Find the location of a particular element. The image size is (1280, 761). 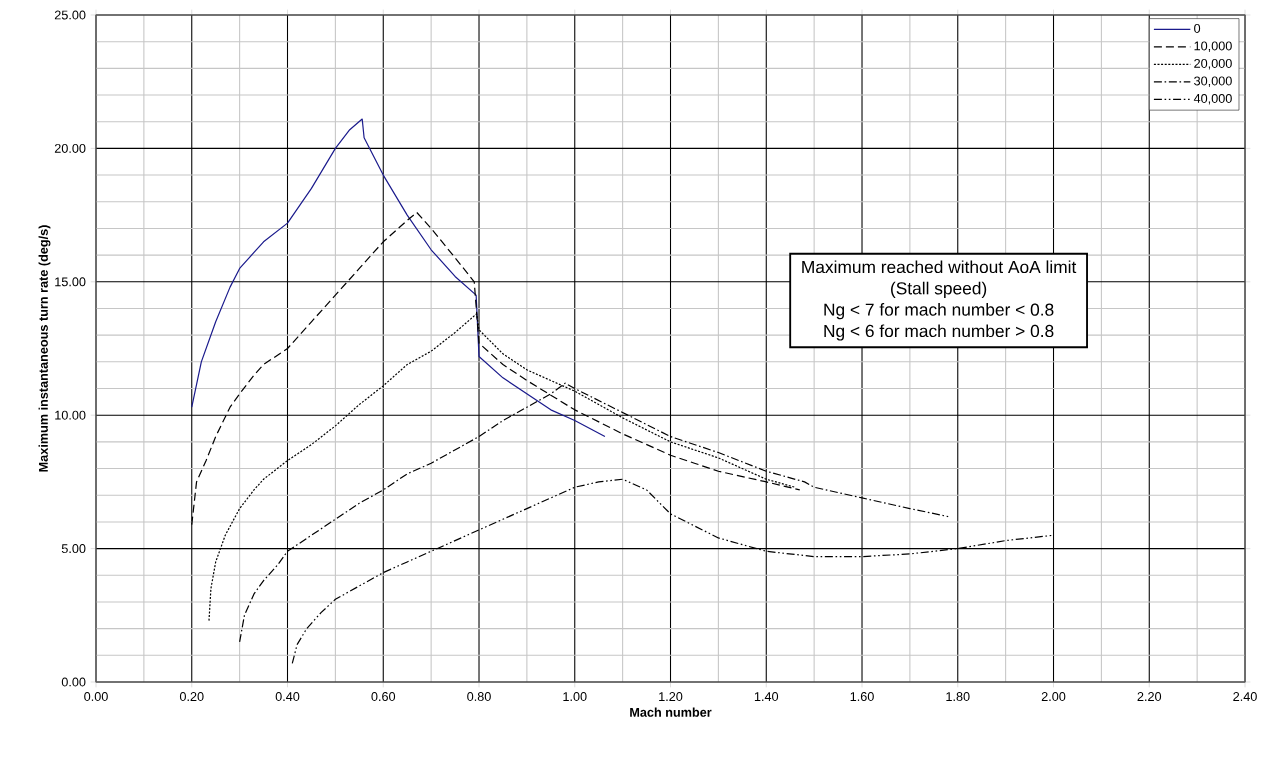

x-axis-title: Mach number is located at coordinates (671, 712).